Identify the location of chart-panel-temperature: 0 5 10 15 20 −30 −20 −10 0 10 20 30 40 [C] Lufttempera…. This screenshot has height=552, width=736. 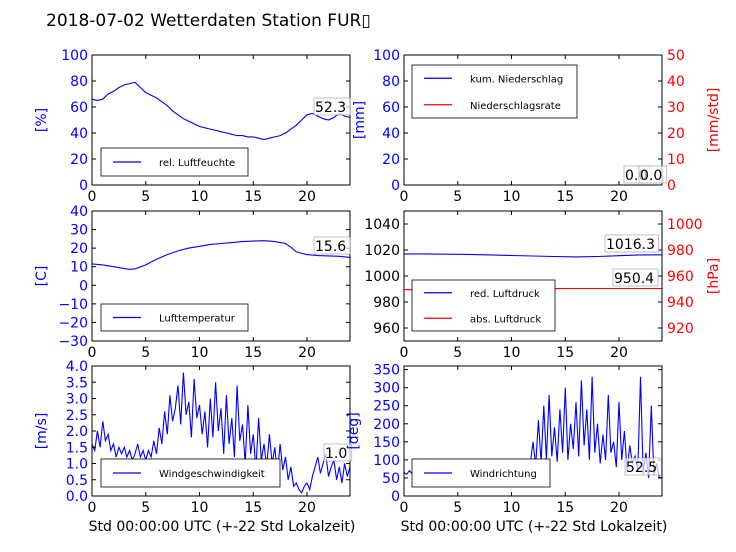
(192, 282).